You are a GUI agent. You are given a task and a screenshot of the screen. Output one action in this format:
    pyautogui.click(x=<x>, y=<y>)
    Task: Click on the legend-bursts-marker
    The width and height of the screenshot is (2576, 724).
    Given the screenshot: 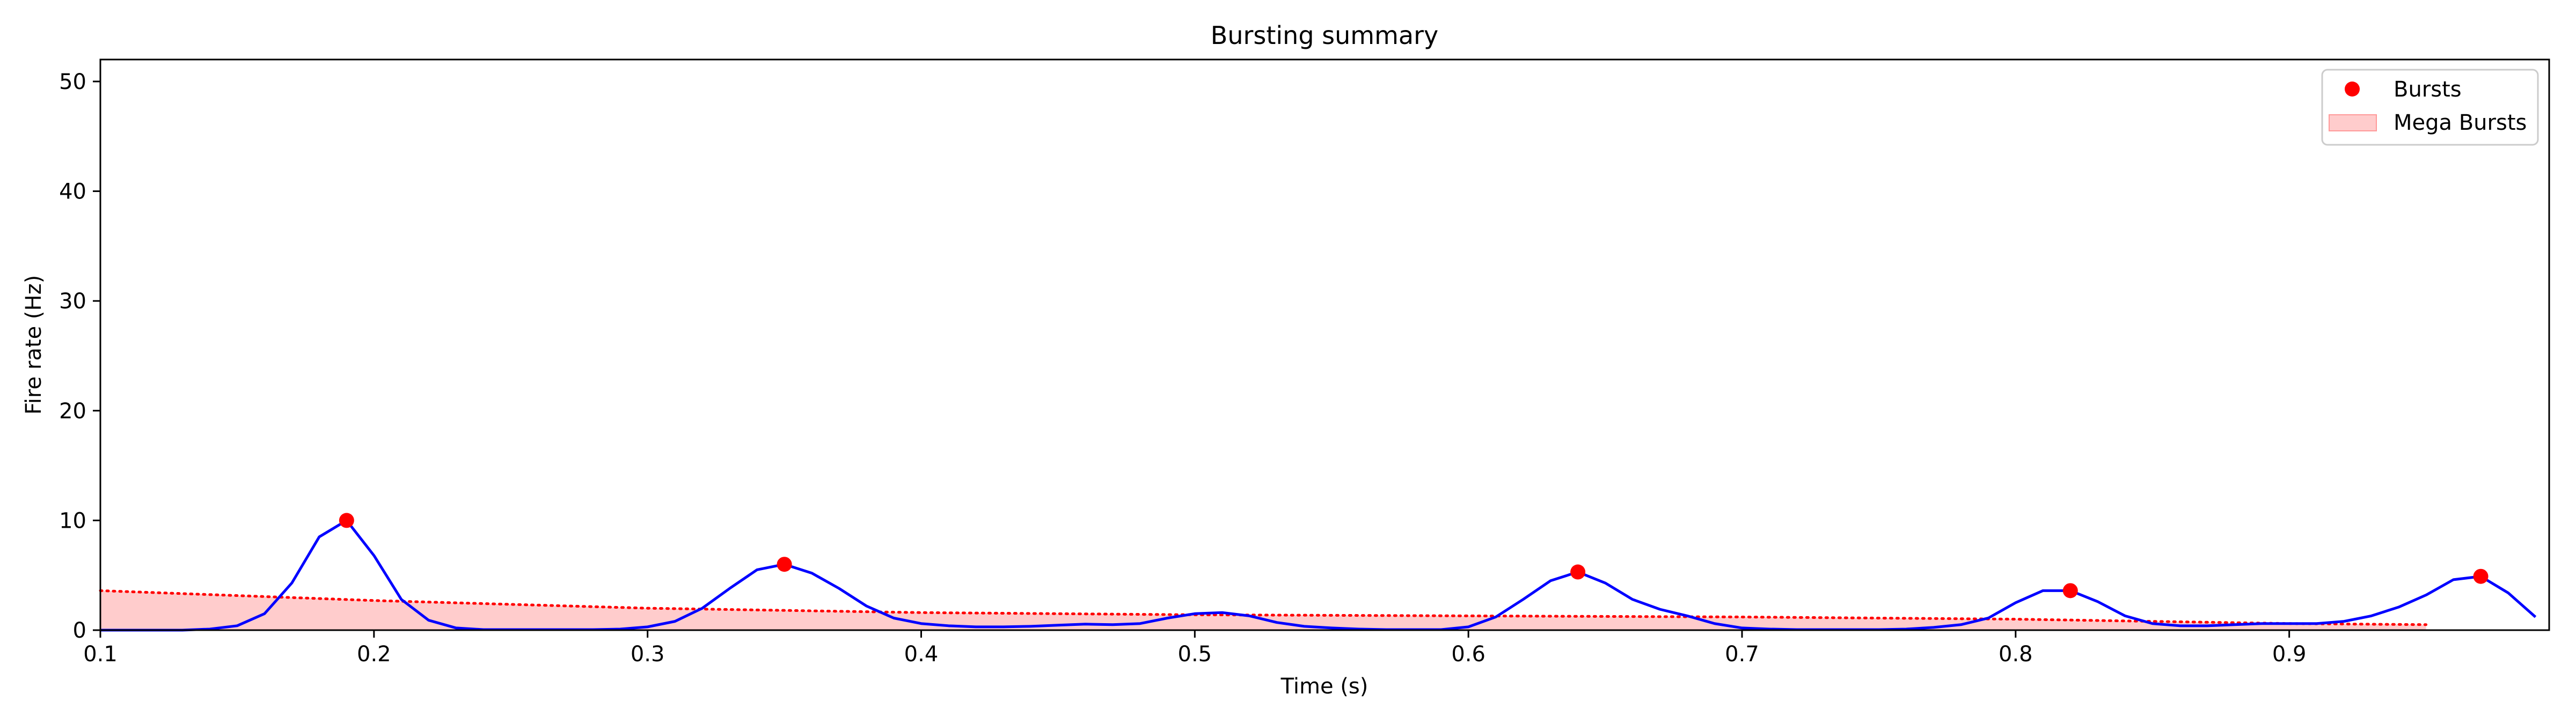 What is the action you would take?
    pyautogui.click(x=2352, y=89)
    